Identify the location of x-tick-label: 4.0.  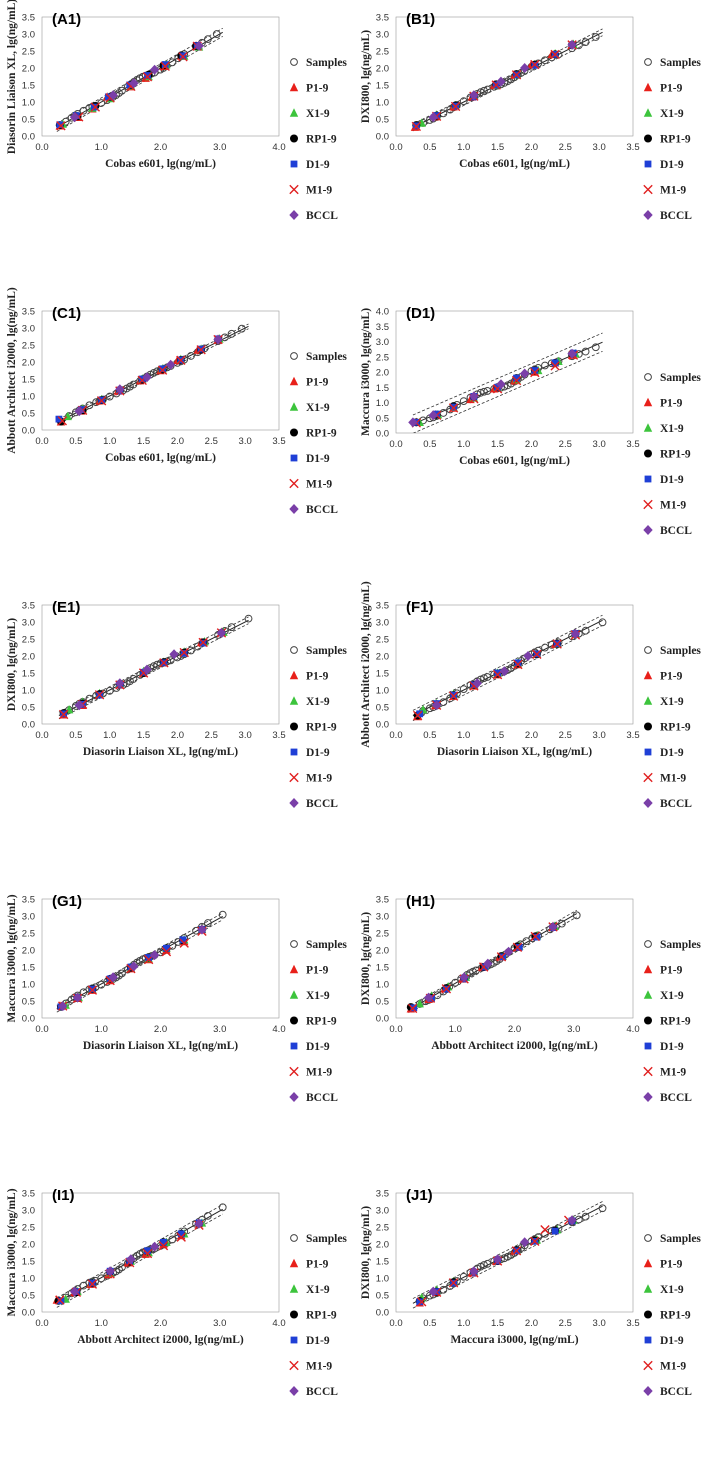
(278, 1029).